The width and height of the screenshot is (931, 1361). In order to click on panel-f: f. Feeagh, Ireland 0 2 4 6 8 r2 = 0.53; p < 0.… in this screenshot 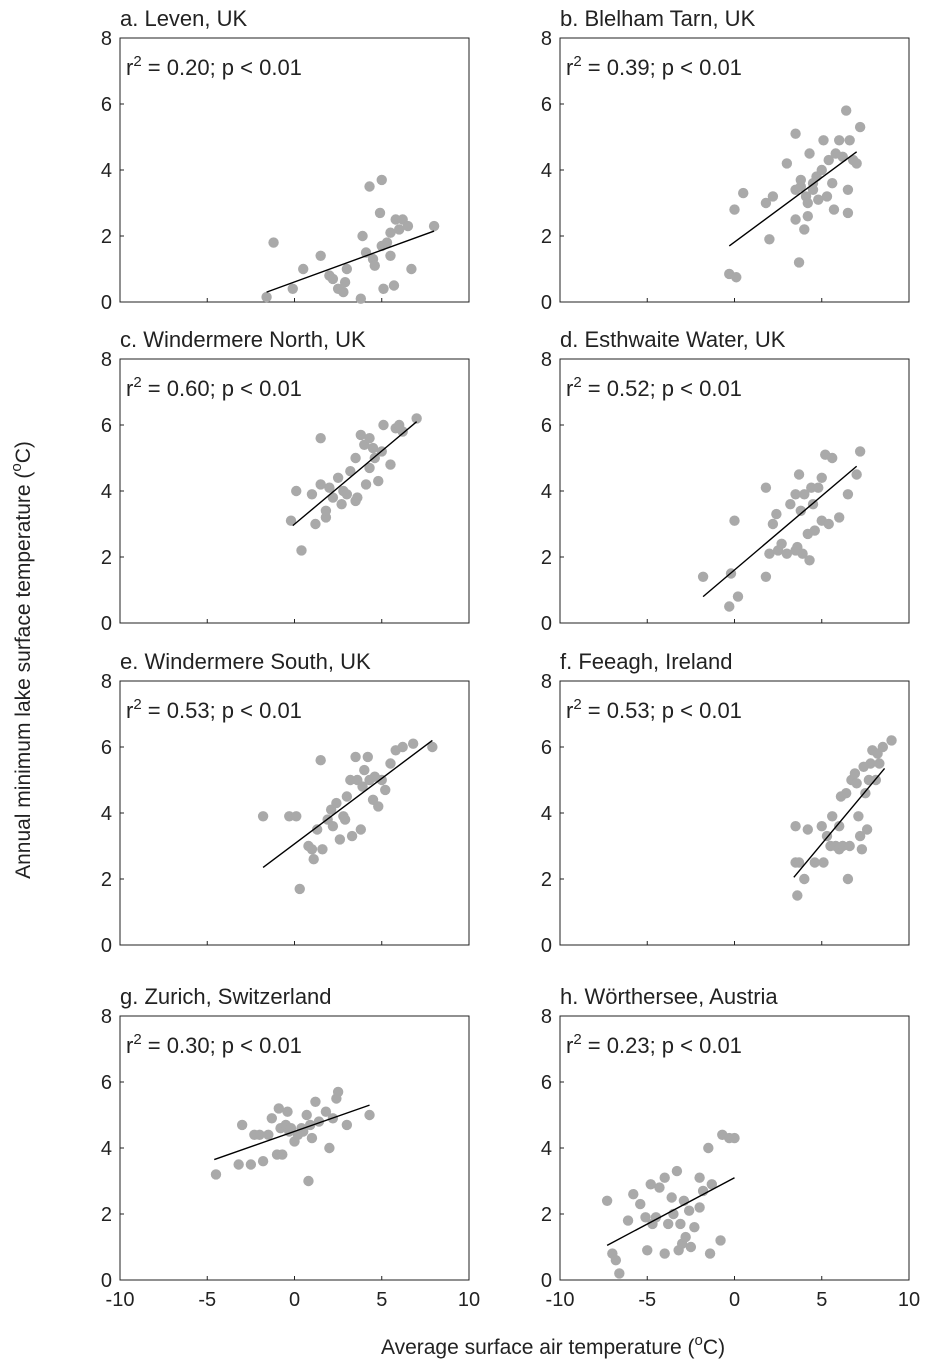, I will do `click(725, 803)`.